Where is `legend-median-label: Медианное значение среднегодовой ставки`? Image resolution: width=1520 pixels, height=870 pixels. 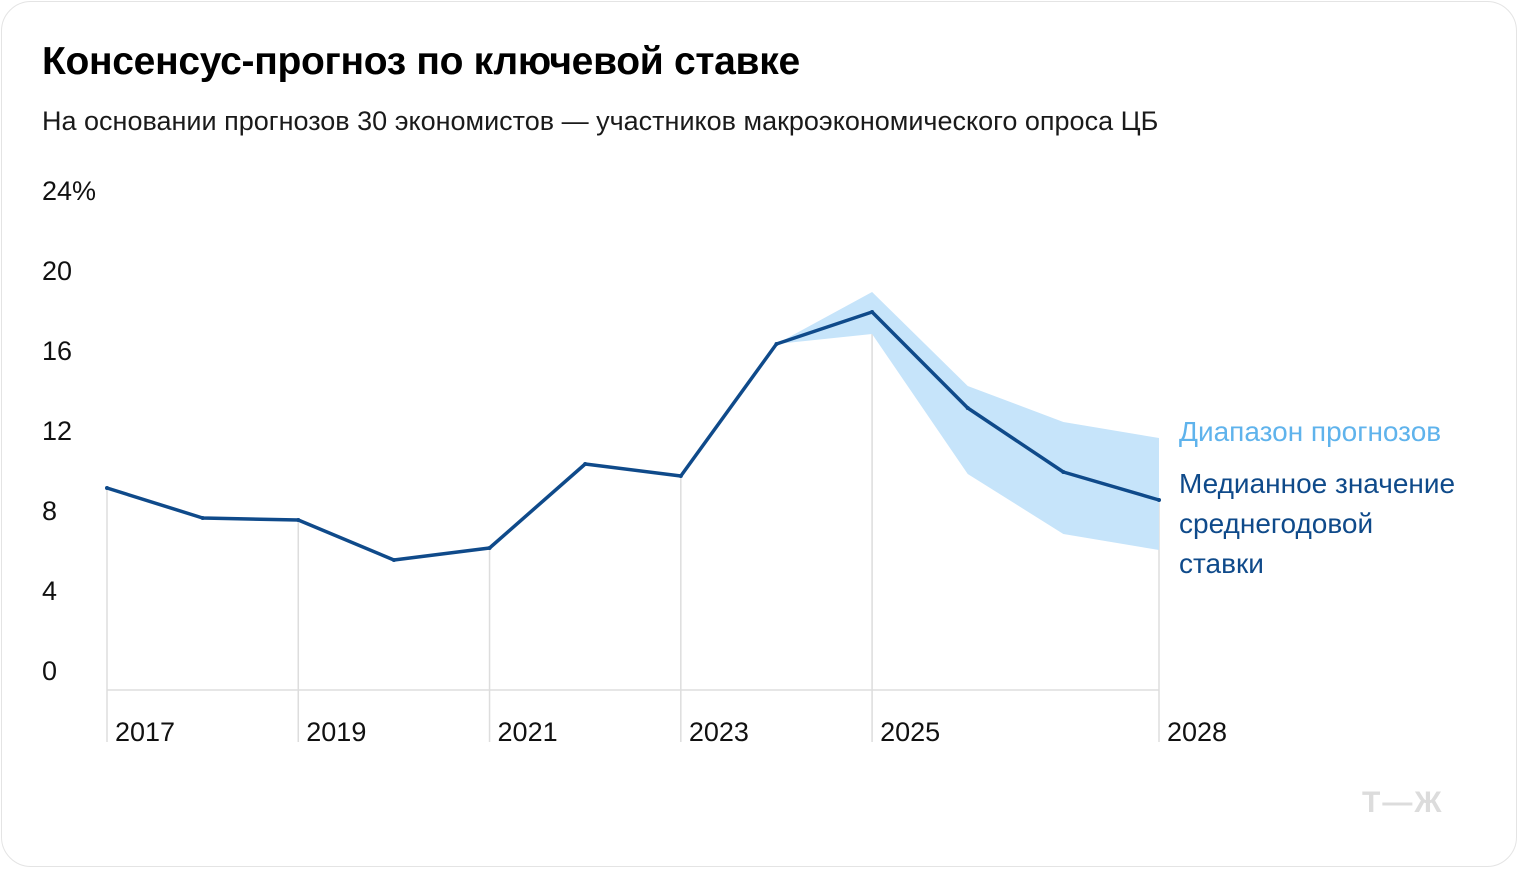
legend-median-label: Медианное значение среднегодовой ставки is located at coordinates (1344, 524).